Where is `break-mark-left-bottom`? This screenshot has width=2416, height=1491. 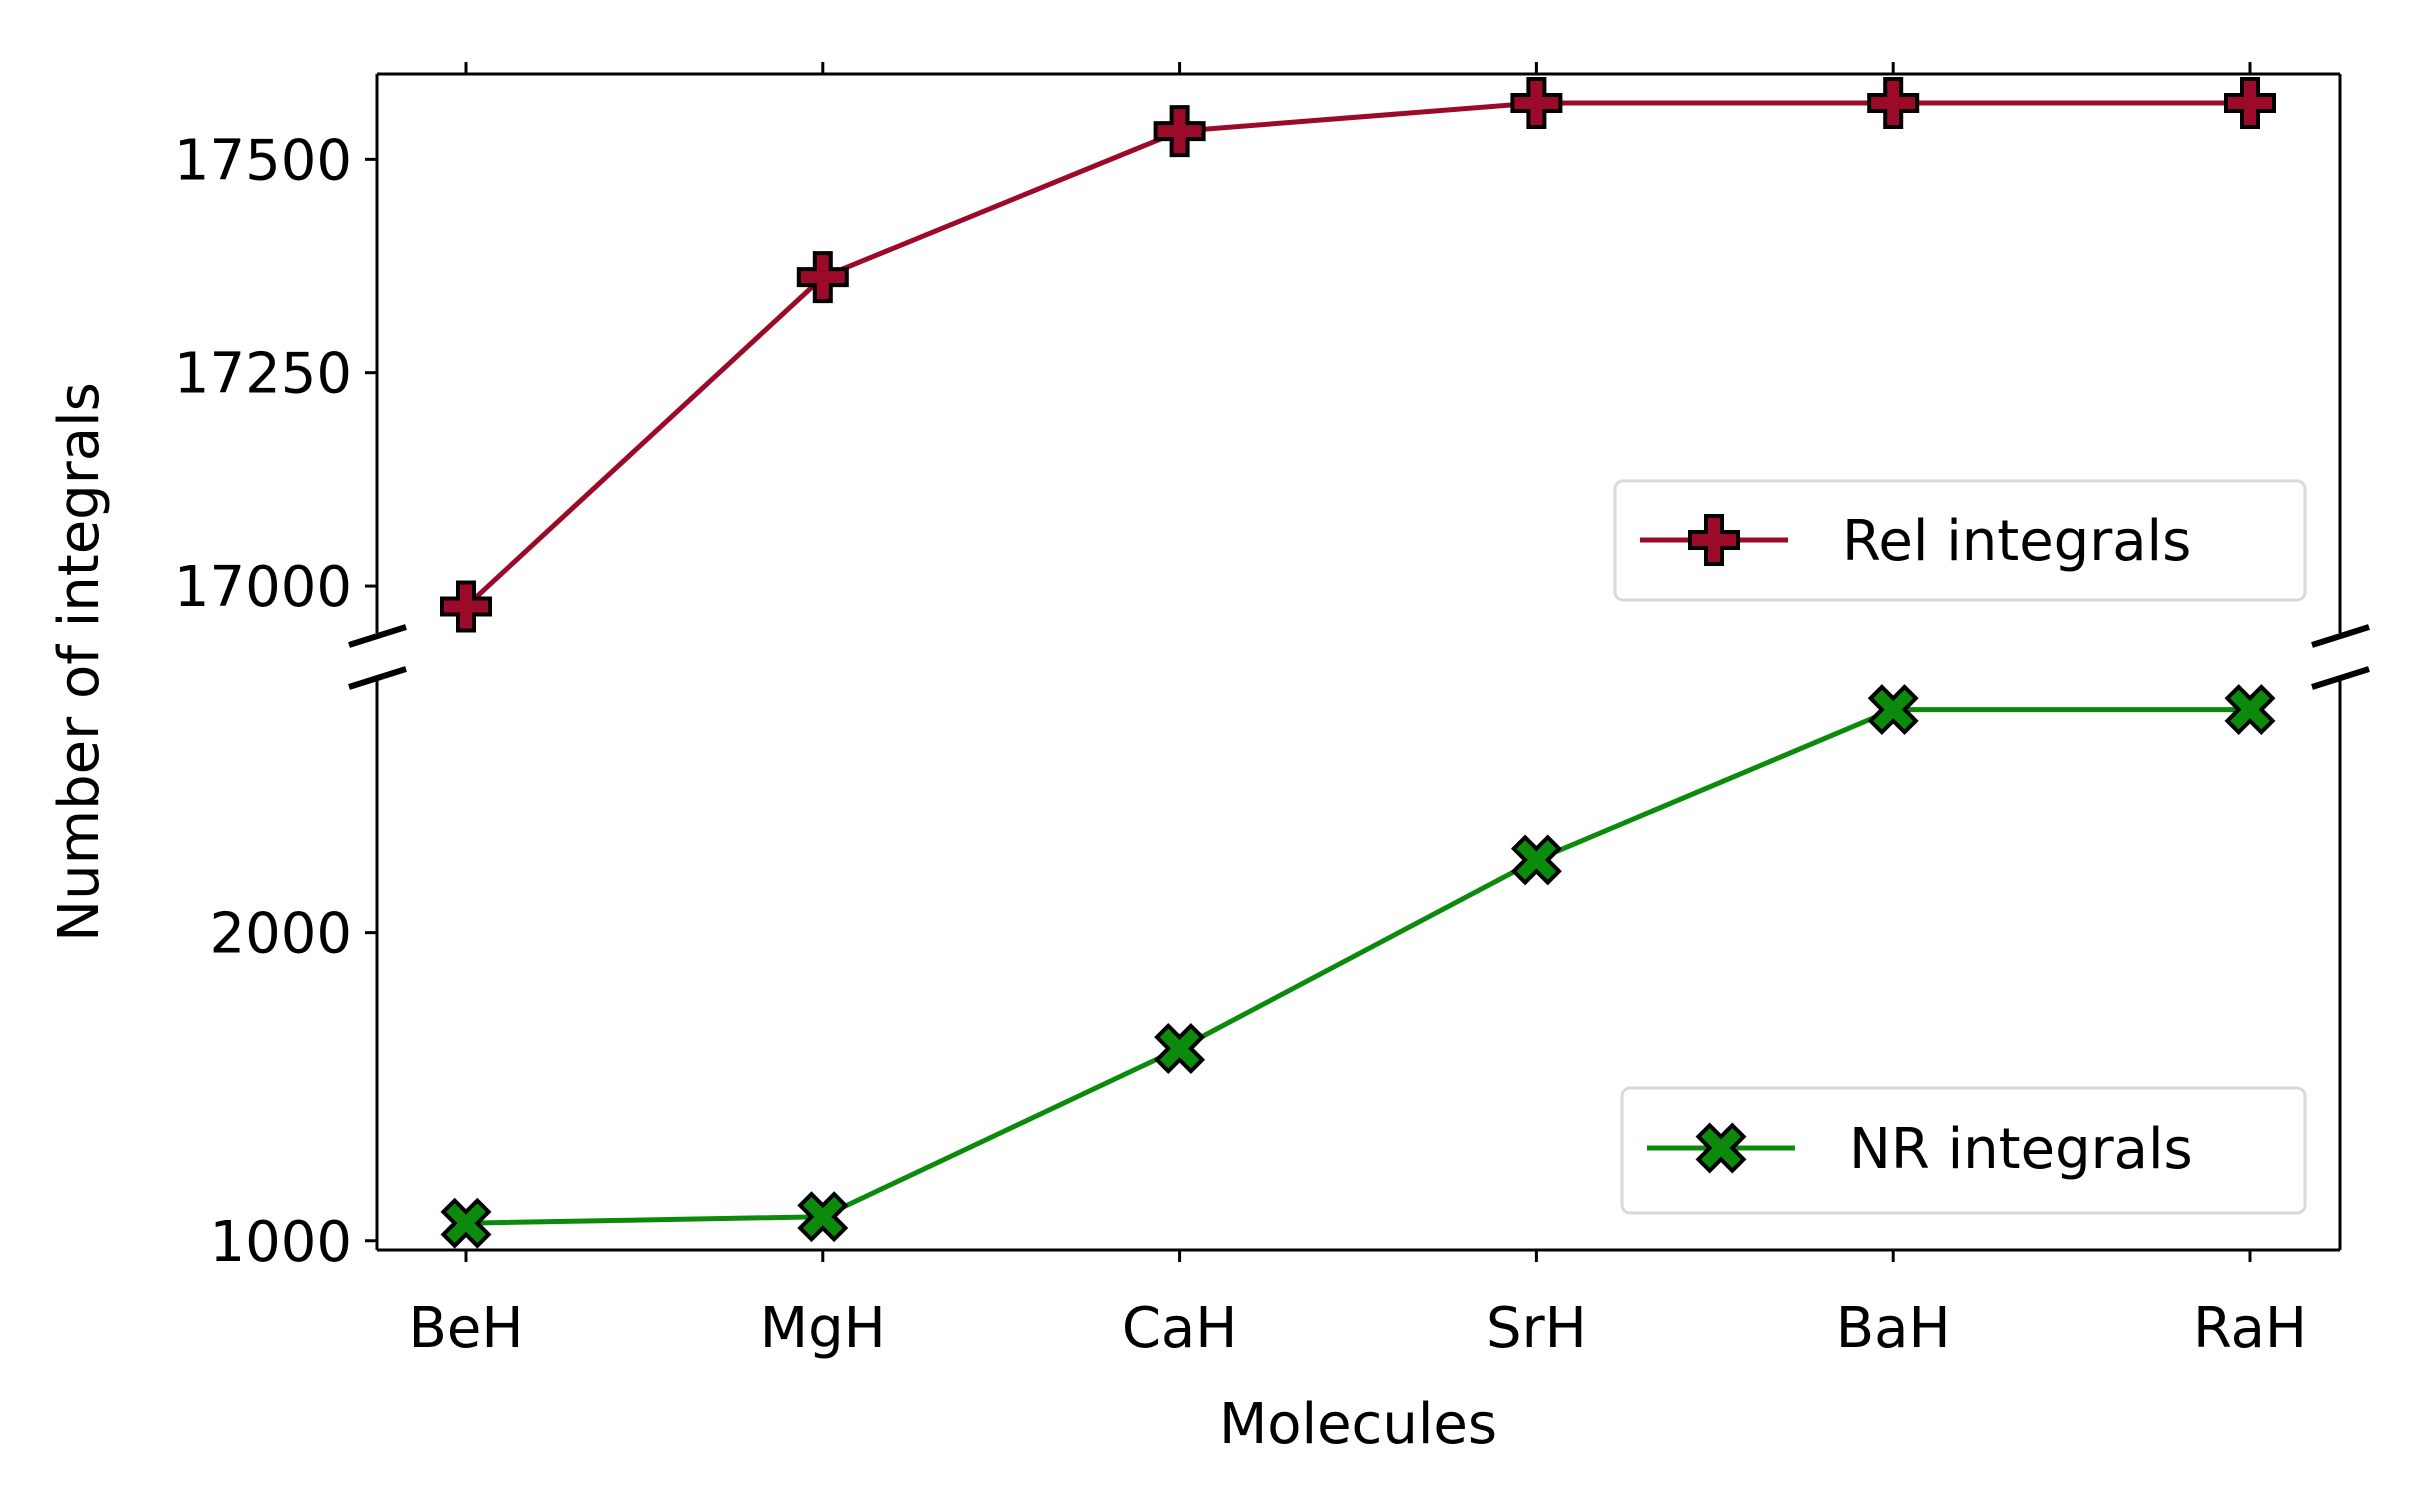 break-mark-left-bottom is located at coordinates (377, 678).